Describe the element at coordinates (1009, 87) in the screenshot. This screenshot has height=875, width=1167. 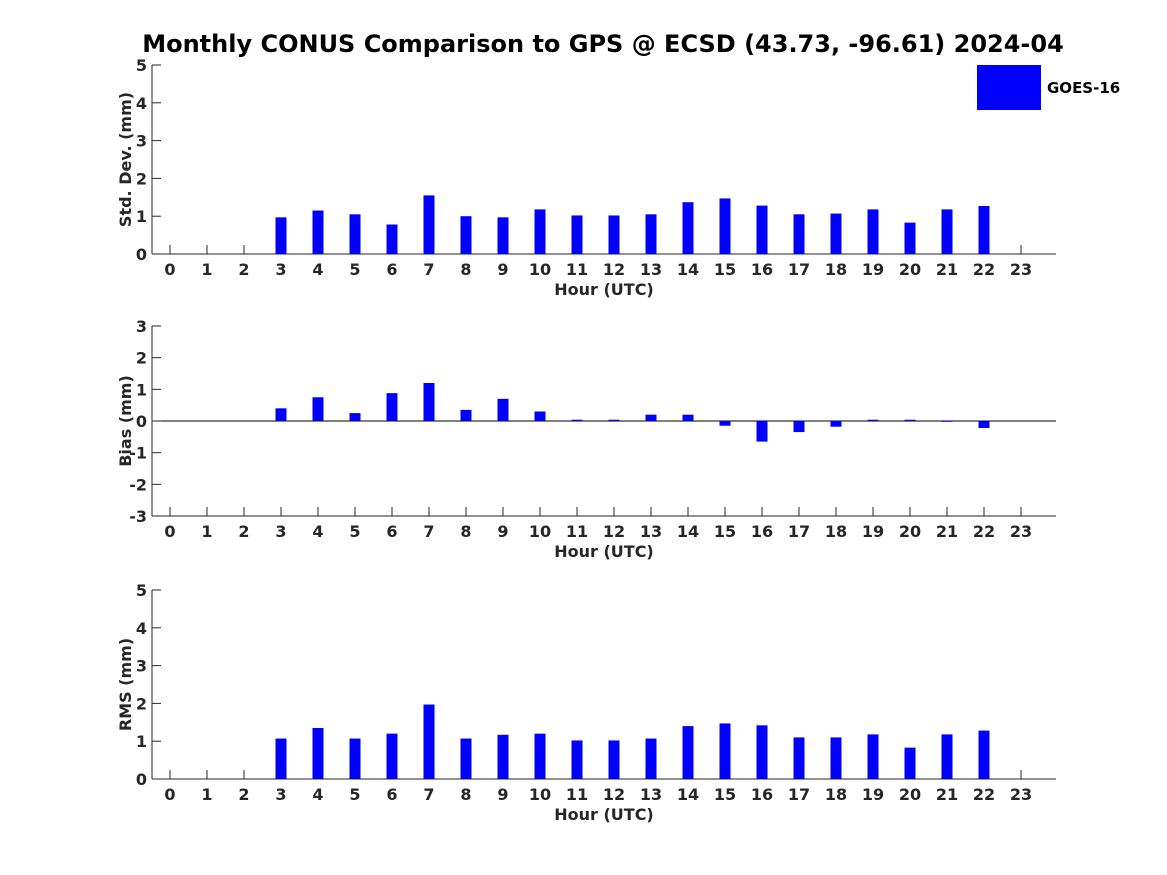
I see `legend-swatch` at that location.